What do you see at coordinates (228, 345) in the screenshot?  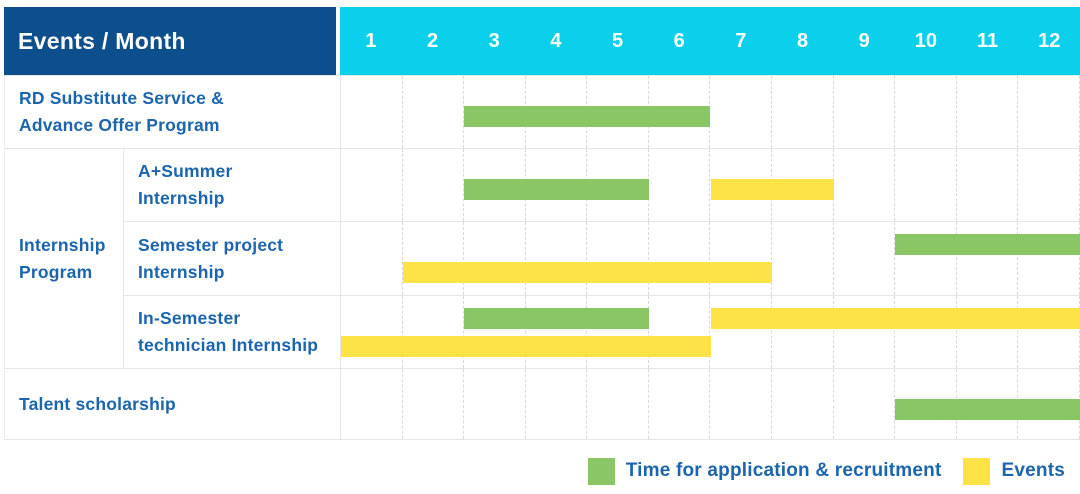 I see `row-label-line: technician Internship` at bounding box center [228, 345].